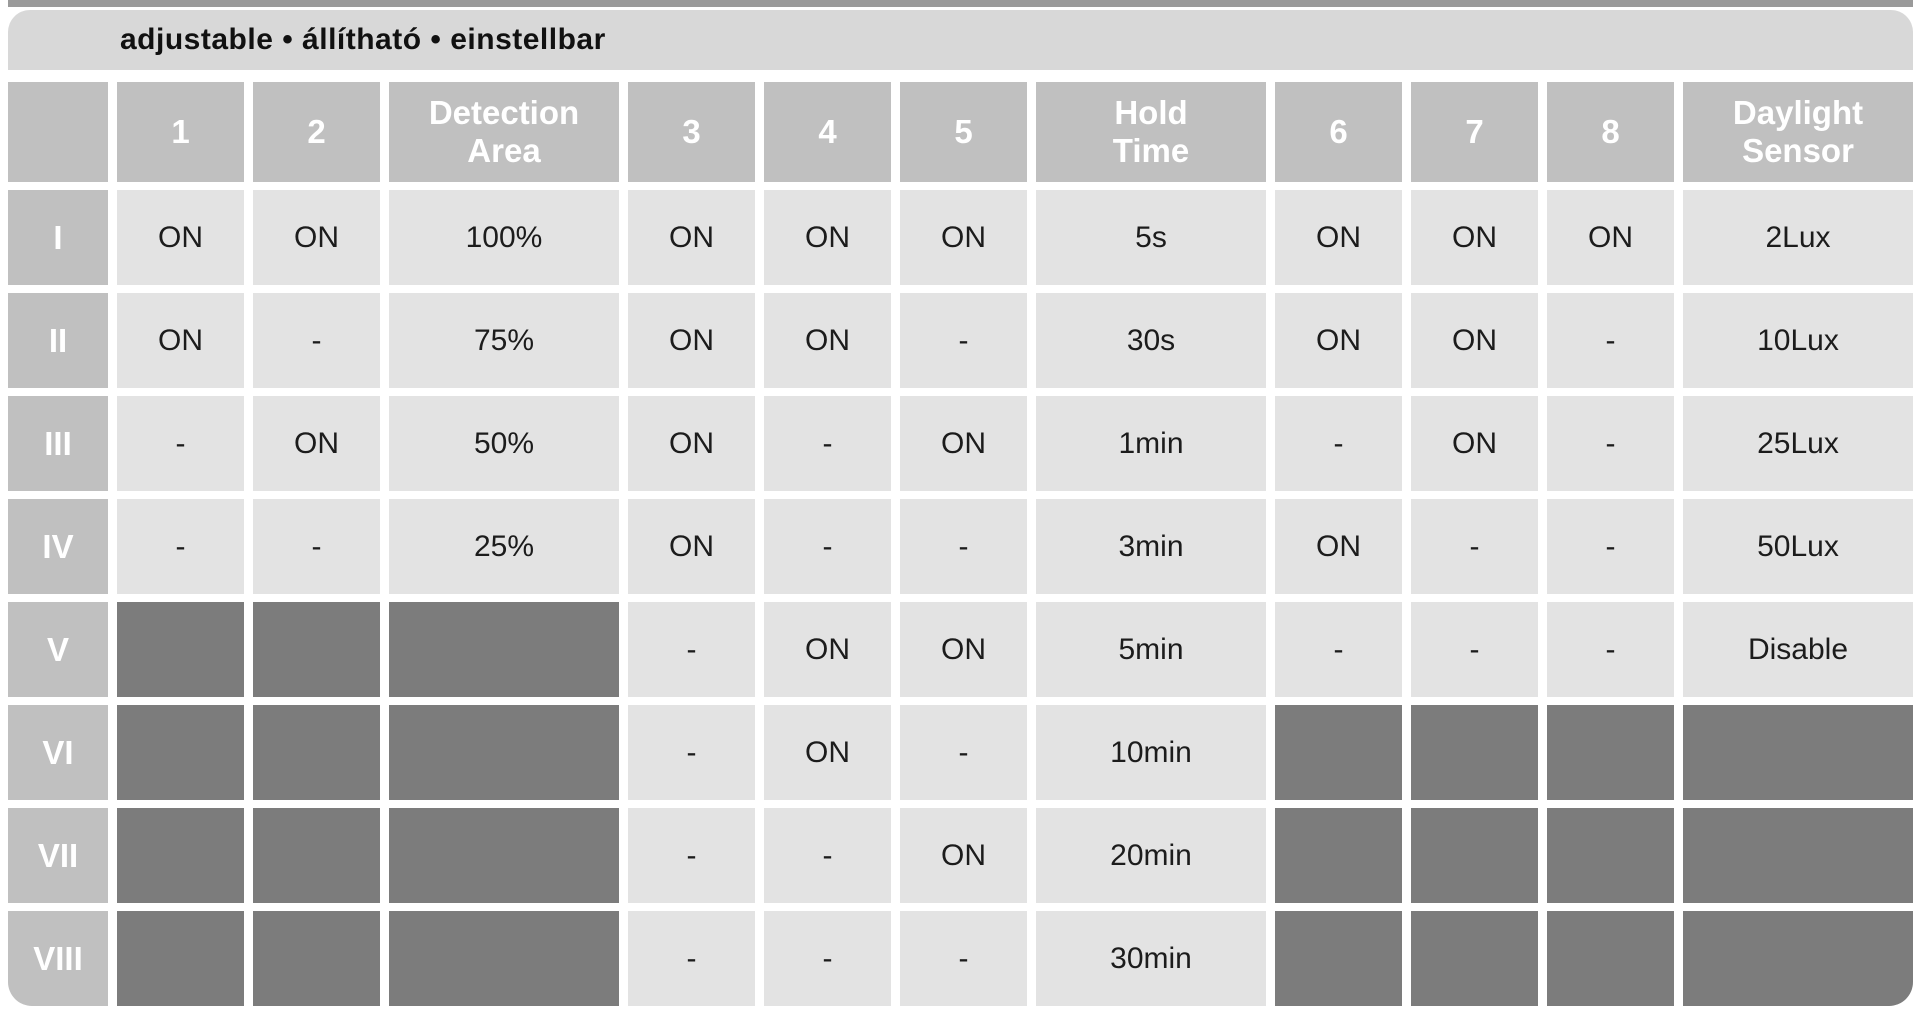  I want to click on value-cell: 100%, so click(504, 237).